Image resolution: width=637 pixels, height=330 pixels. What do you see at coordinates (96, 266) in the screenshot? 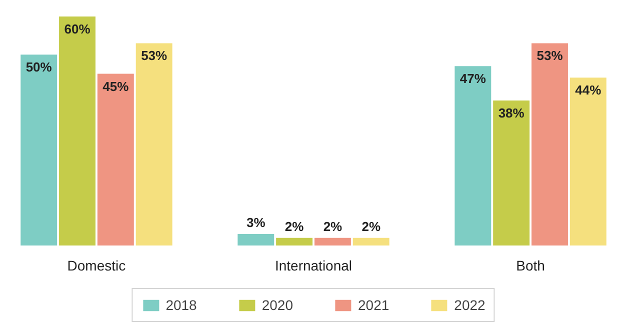
I see `x-tick-label: Domestic` at bounding box center [96, 266].